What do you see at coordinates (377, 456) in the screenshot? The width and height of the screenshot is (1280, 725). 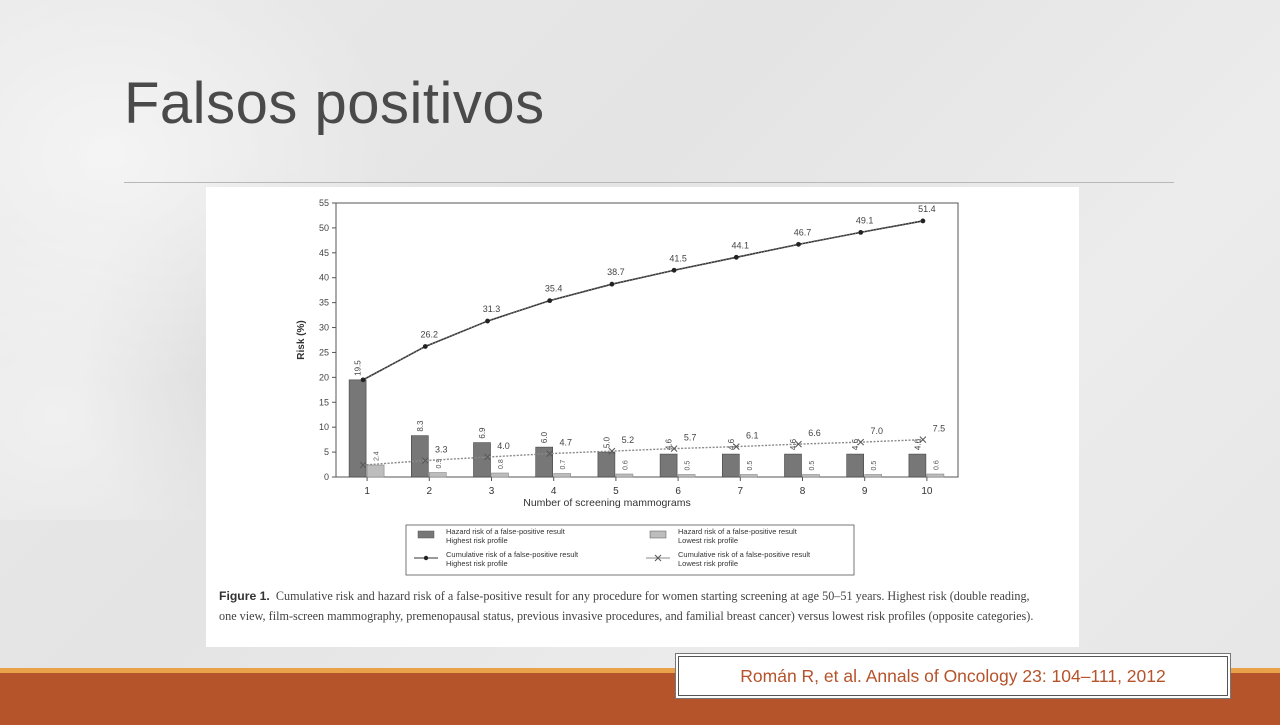 I see `bar-label-hazard-lowest: 2.4` at bounding box center [377, 456].